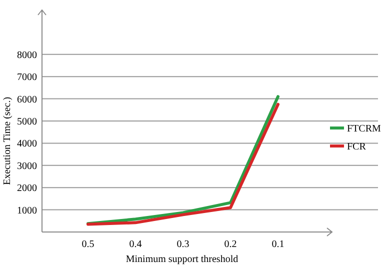 This screenshot has height=268, width=382. I want to click on y-tick-label: 2000, so click(27, 188).